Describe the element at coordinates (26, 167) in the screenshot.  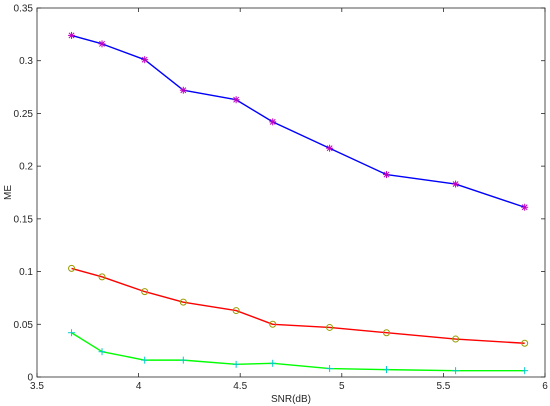
I see `y-tick-label: 0.2` at that location.